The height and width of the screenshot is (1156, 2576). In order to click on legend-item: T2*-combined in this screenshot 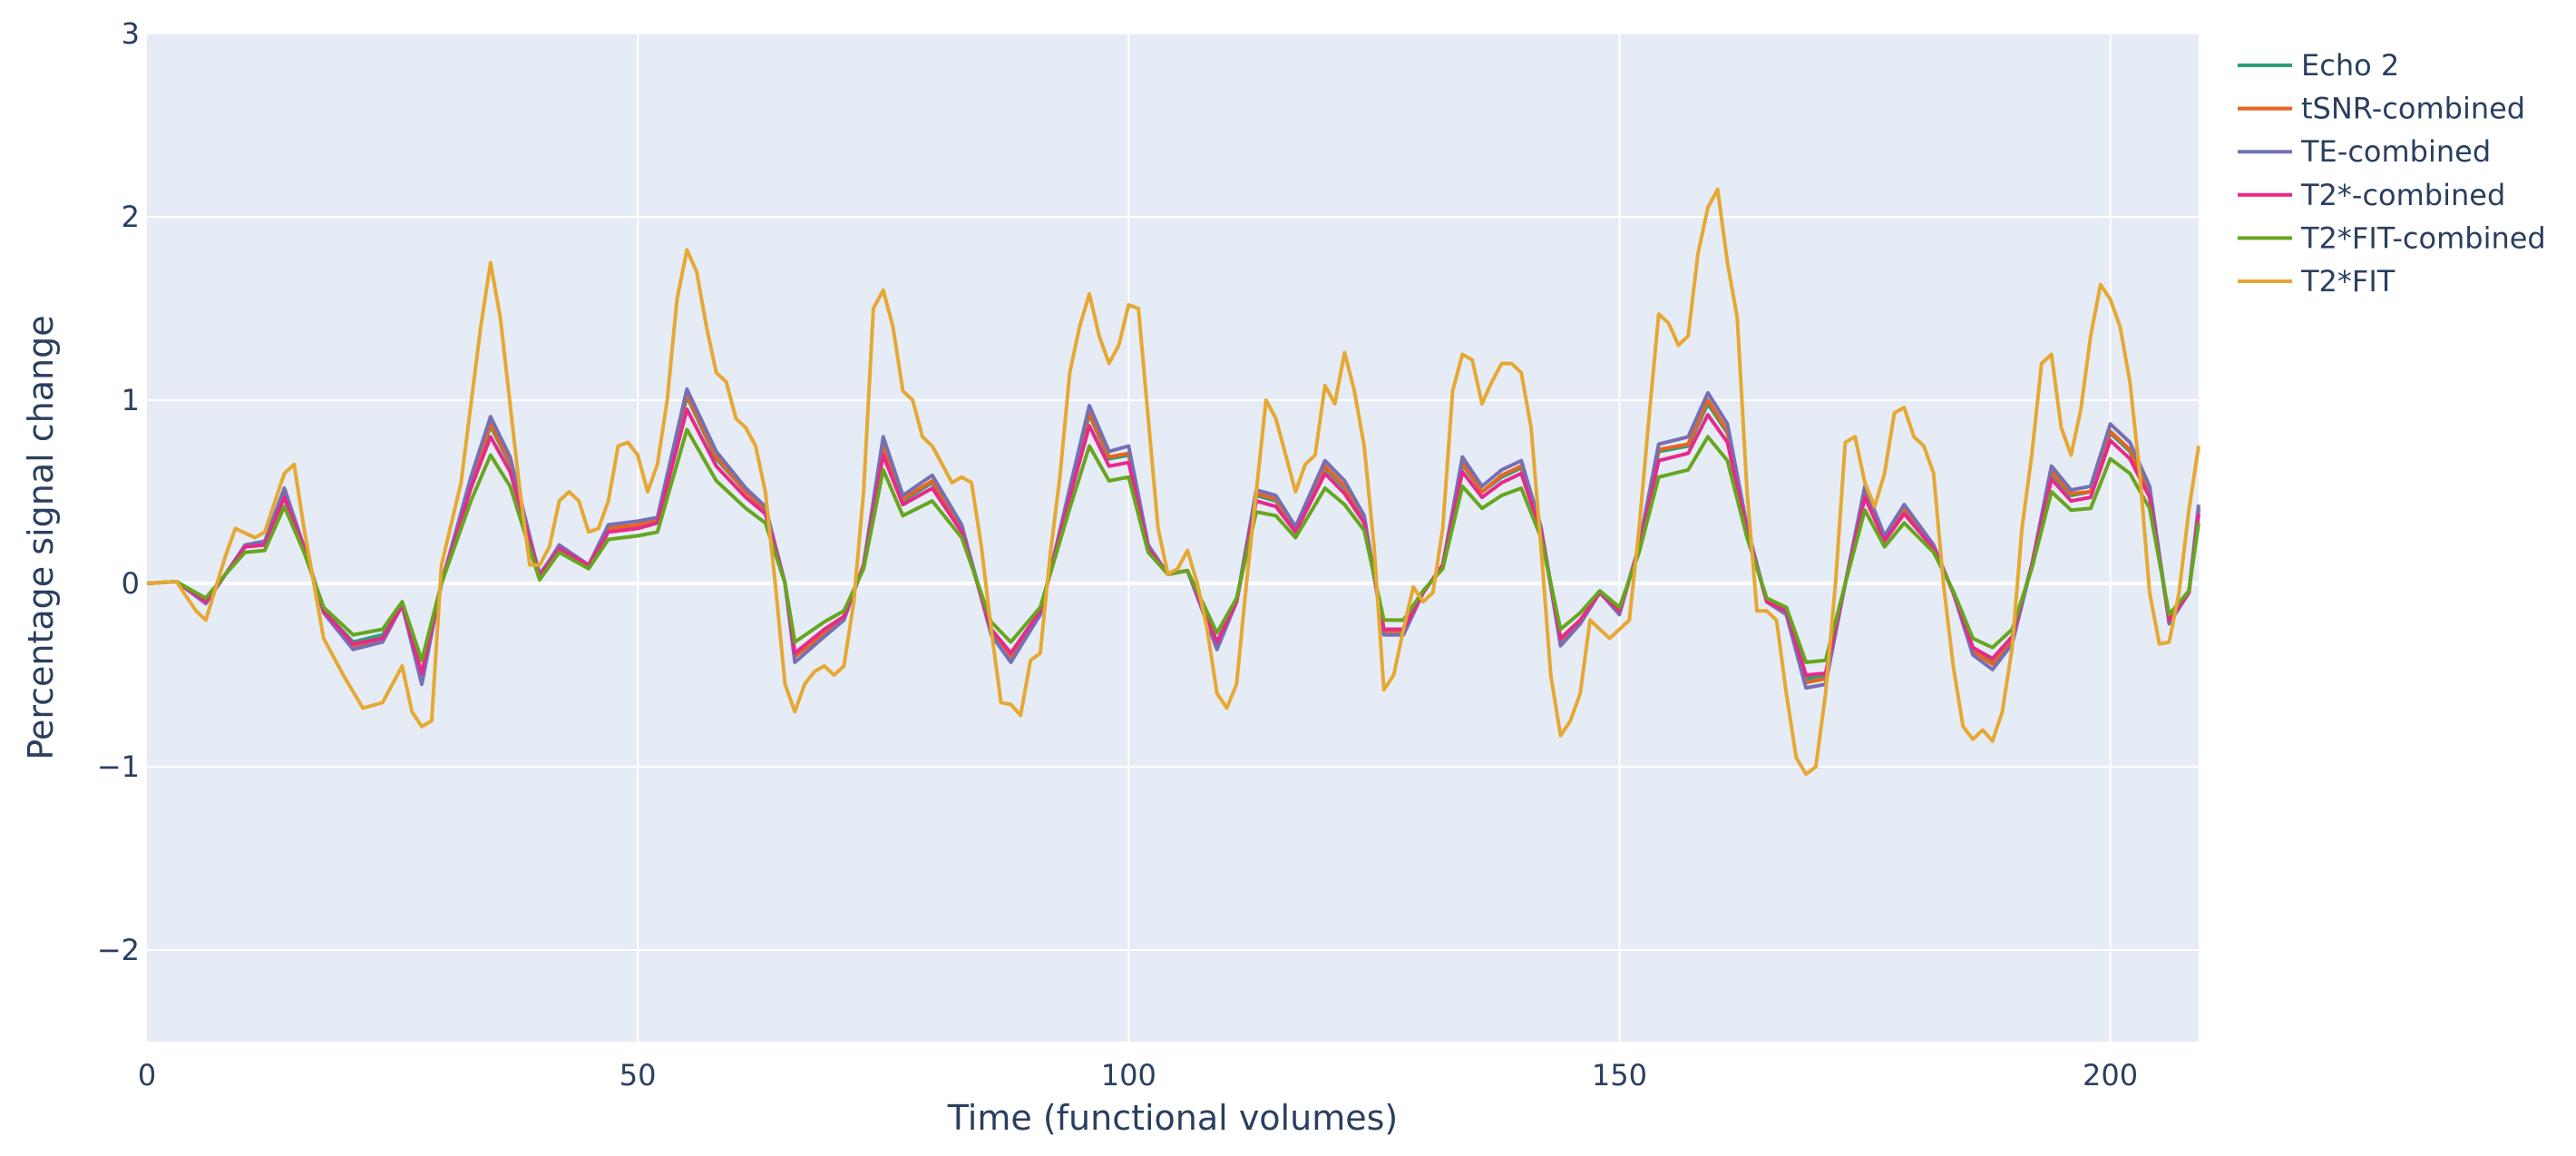, I will do `click(2371, 195)`.